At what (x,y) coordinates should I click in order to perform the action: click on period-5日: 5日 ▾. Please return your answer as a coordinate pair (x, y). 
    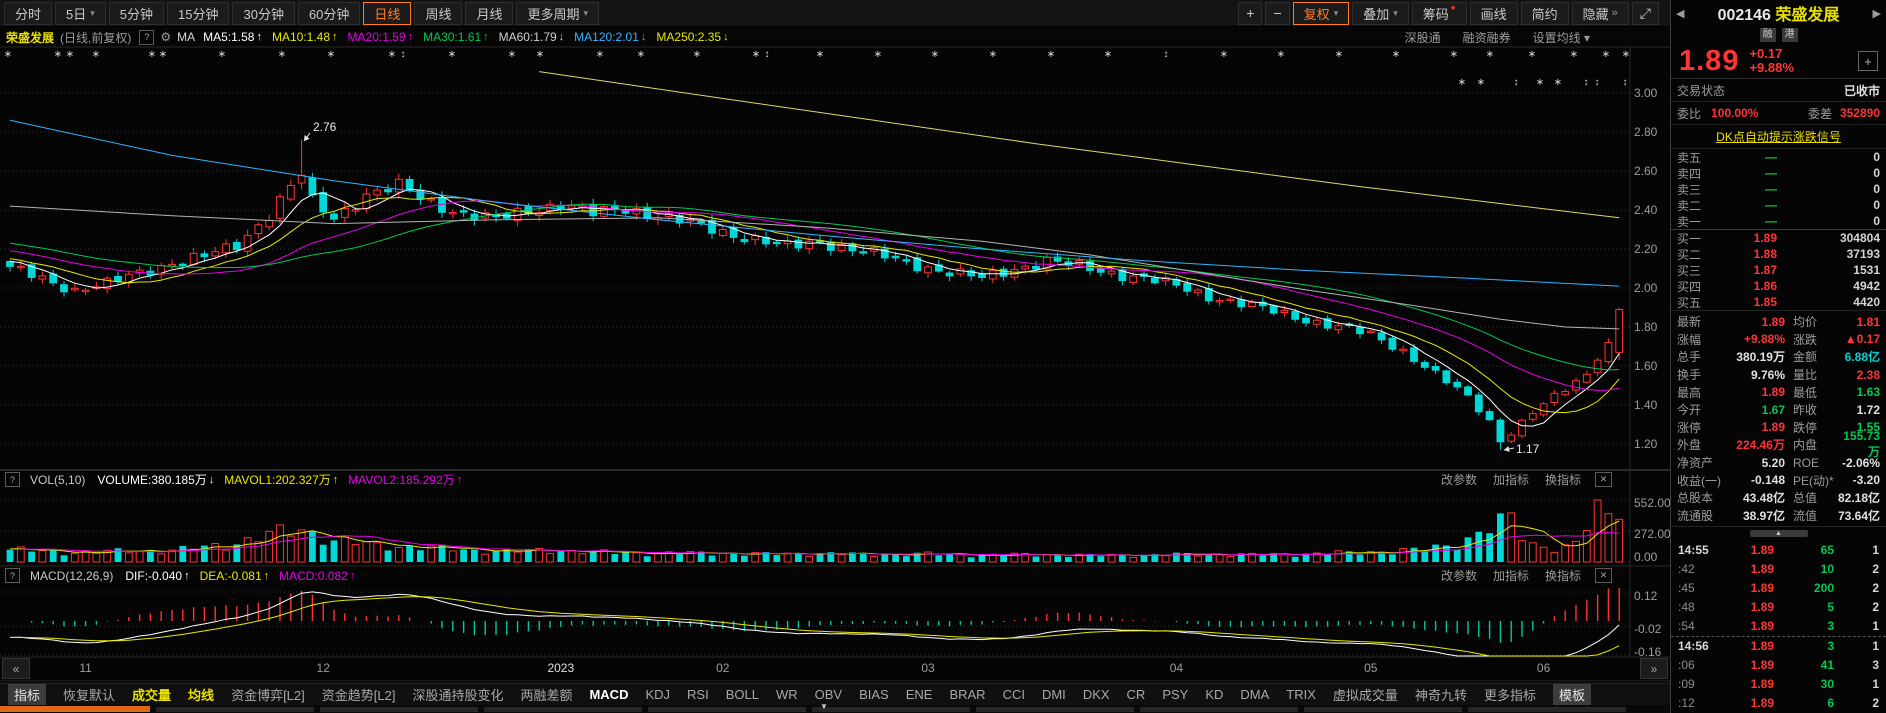
    Looking at the image, I should click on (80, 13).